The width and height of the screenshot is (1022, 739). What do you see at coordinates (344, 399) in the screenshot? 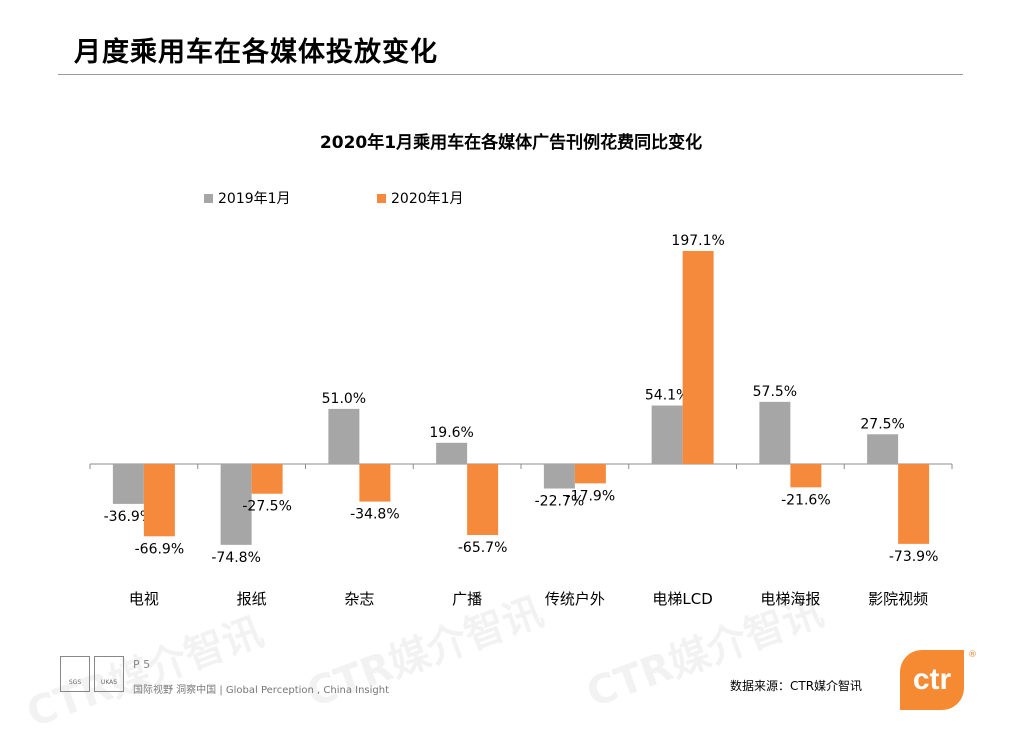
I see `data-label: 51.0%` at bounding box center [344, 399].